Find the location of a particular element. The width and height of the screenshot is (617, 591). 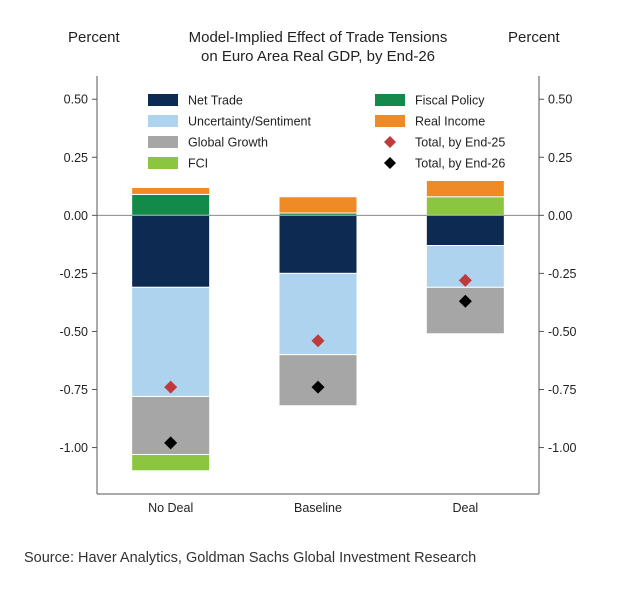

bar-segment-uncertainty-sentiment-no-deal is located at coordinates (171, 341).